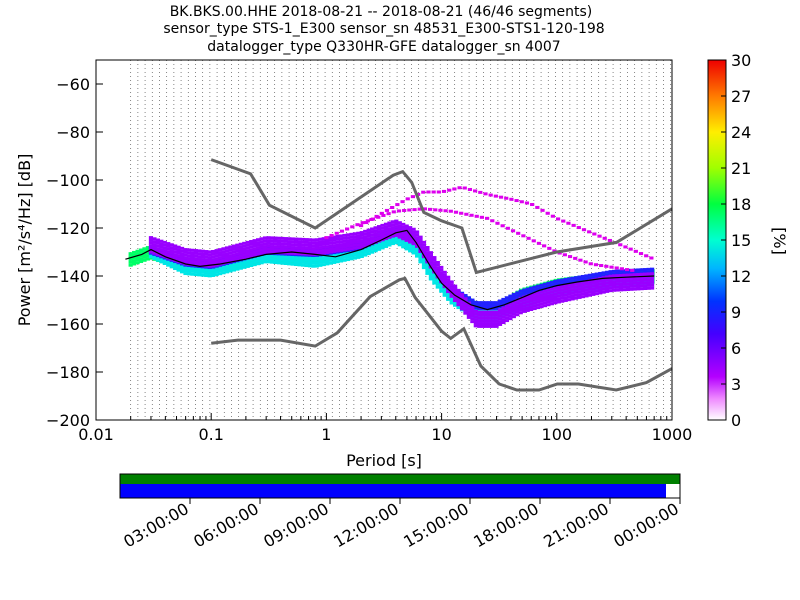  Describe the element at coordinates (390, 270) in the screenshot. I see `mean-psd-line` at that location.